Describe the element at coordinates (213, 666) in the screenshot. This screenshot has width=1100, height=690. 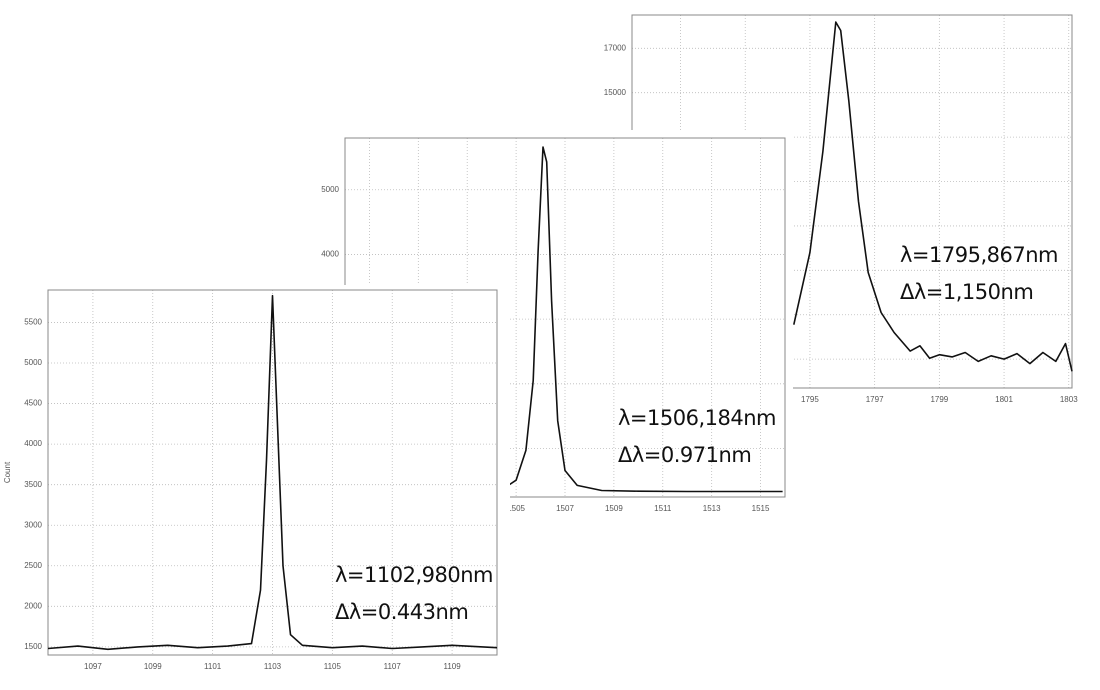
I see `x-tick-label: 1101` at that location.